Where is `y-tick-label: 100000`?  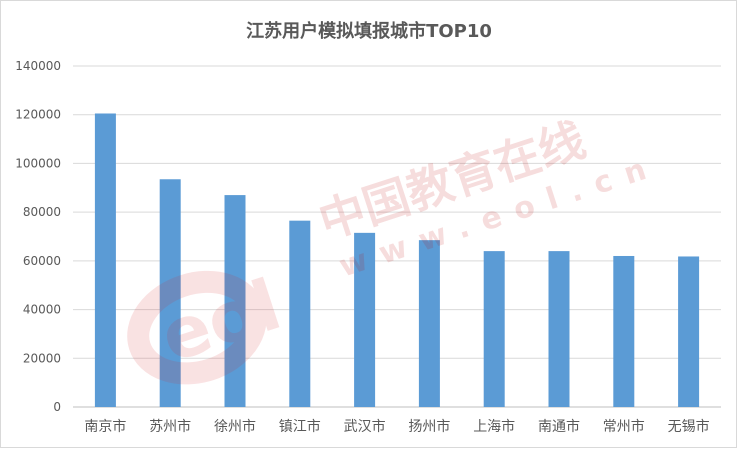 y-tick-label: 100000 is located at coordinates (38, 163).